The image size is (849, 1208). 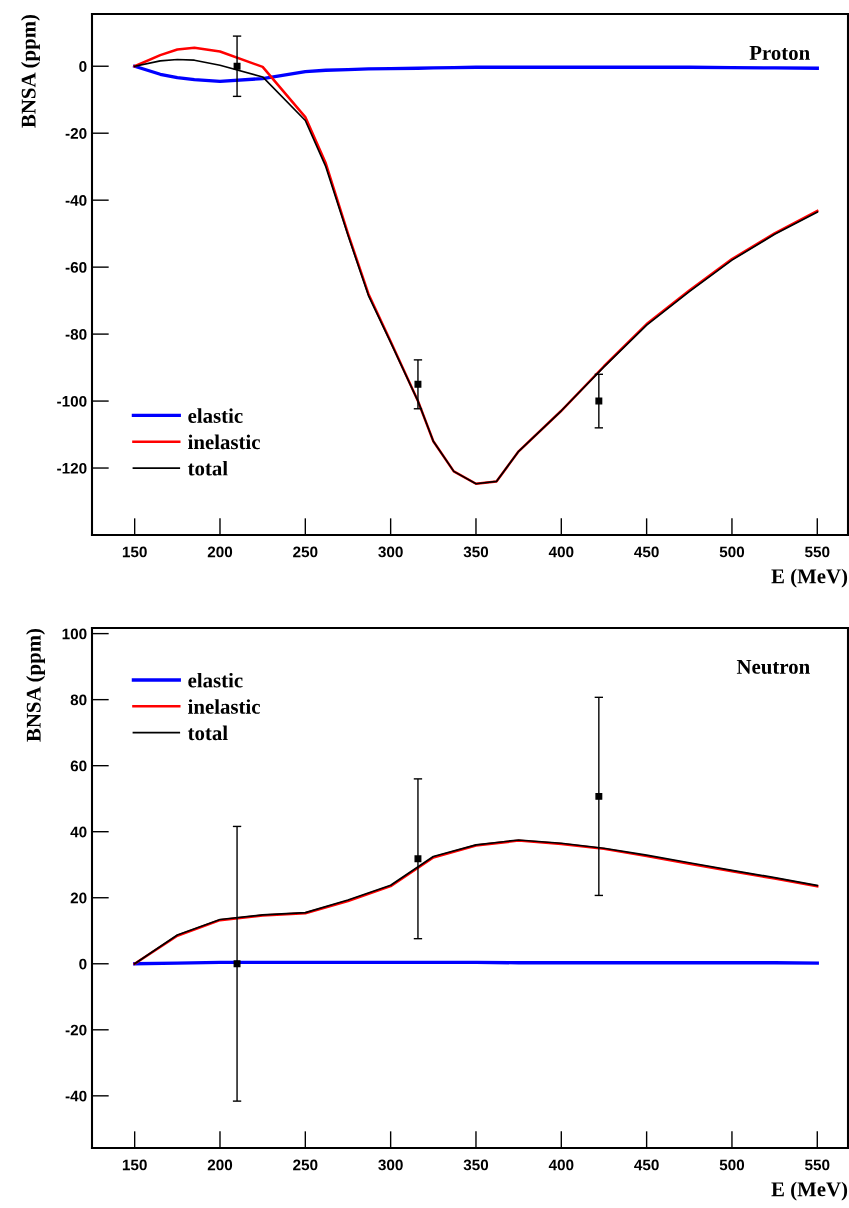 I want to click on y-tick-label: 60, so click(x=78, y=766).